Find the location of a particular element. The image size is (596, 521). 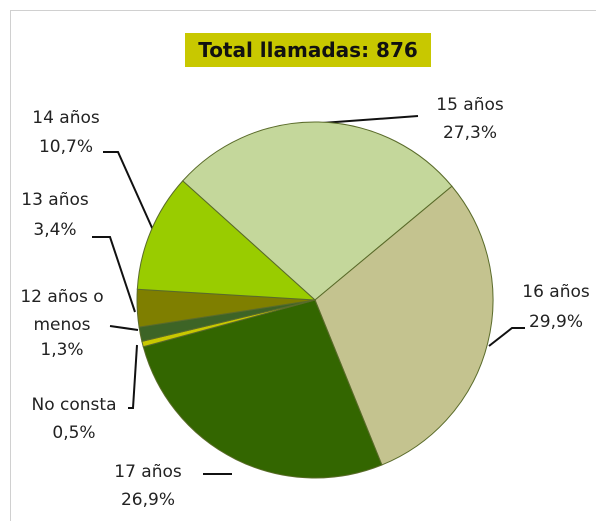

category-label: 15 años is located at coordinates (470, 105).